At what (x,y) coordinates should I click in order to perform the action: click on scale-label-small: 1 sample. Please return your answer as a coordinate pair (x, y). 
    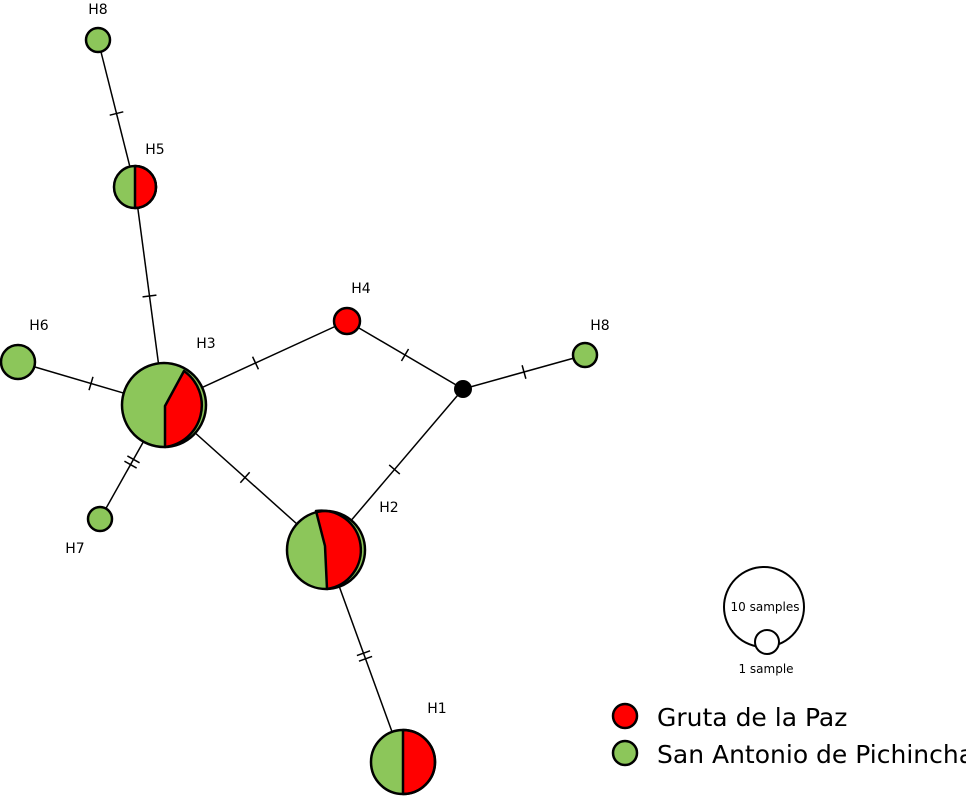
    Looking at the image, I should click on (765, 669).